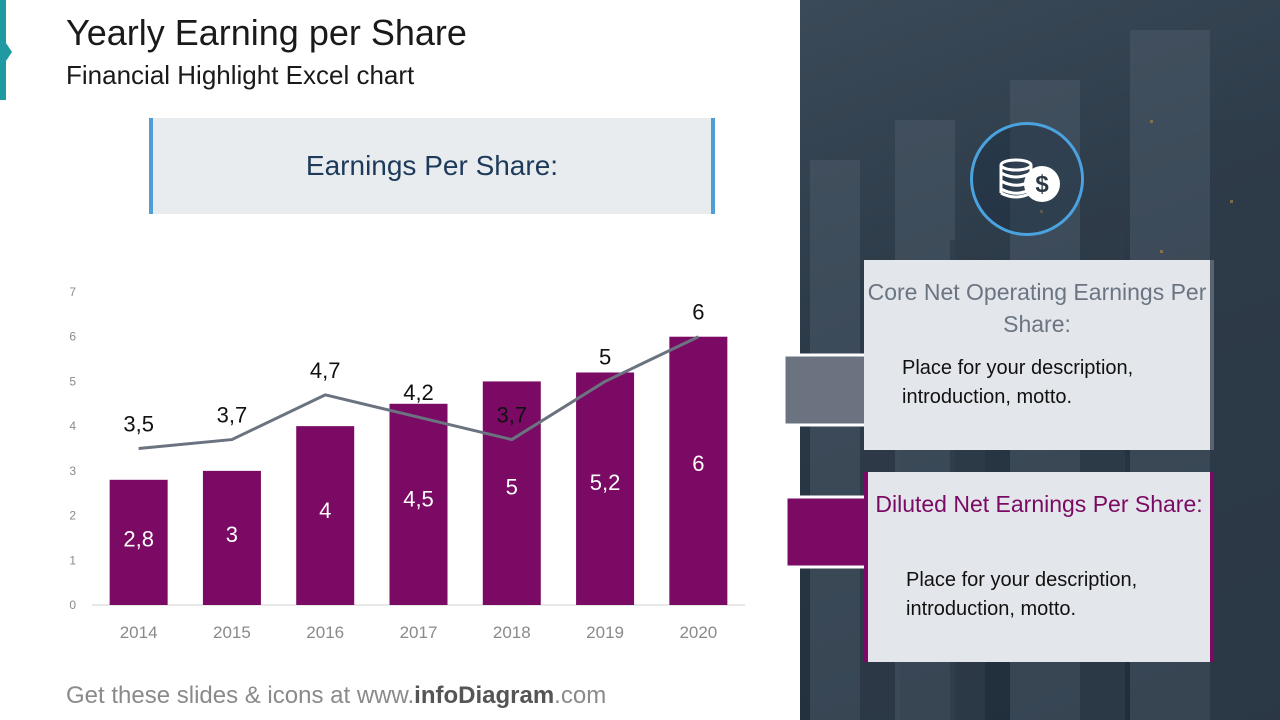 The width and height of the screenshot is (1280, 720). Describe the element at coordinates (605, 482) in the screenshot. I see `bar-value-label: 5,2` at that location.